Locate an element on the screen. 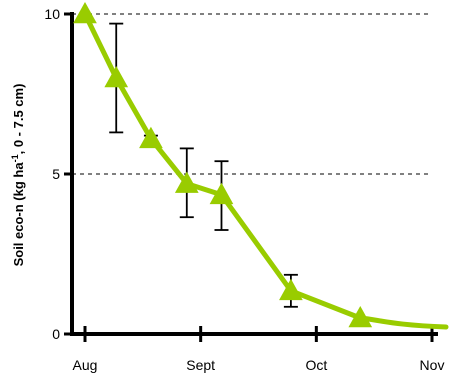 The image size is (449, 383). x-tick-label: Oct is located at coordinates (316, 365).